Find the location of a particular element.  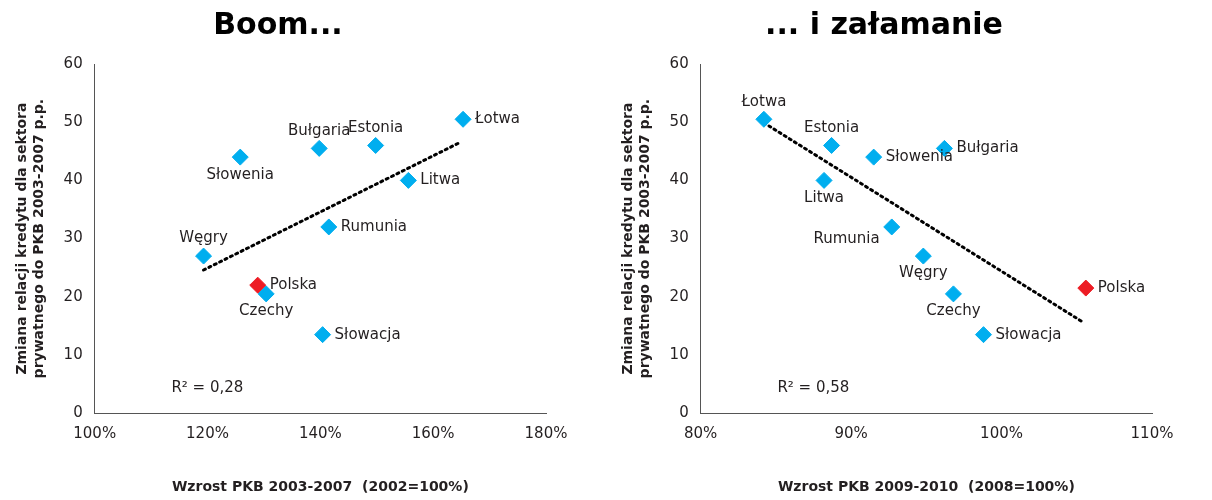

x-tick-label: 110% is located at coordinates (1152, 433).